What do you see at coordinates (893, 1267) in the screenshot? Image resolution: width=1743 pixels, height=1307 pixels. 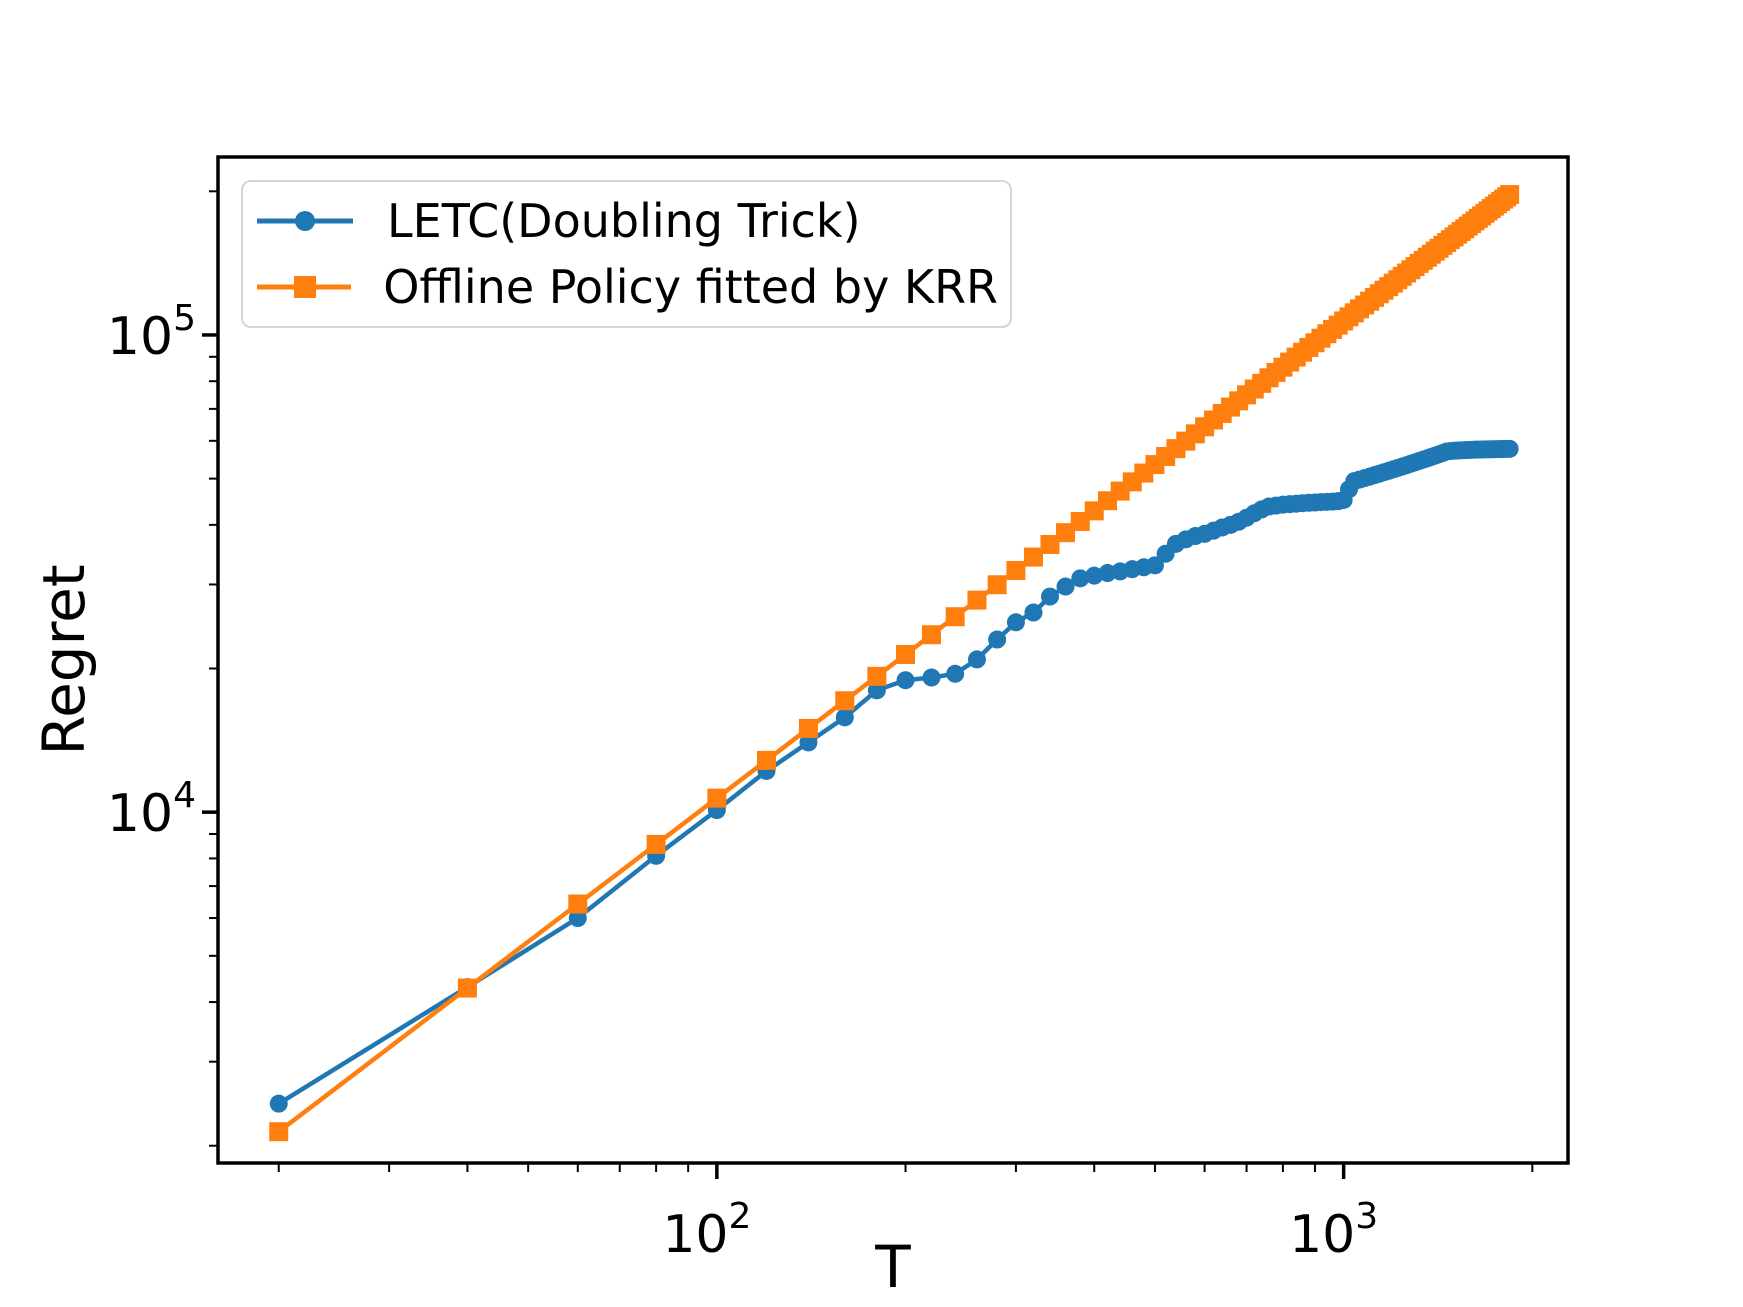 I see `x-axis-label: T` at bounding box center [893, 1267].